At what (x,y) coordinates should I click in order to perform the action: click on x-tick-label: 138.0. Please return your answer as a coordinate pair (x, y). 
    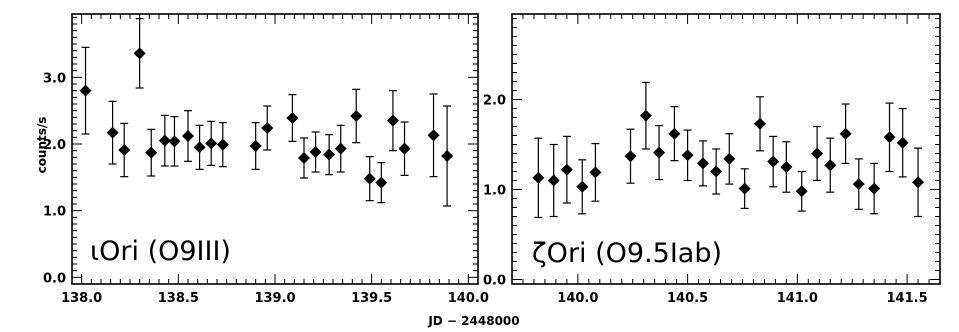
    Looking at the image, I should click on (81, 298).